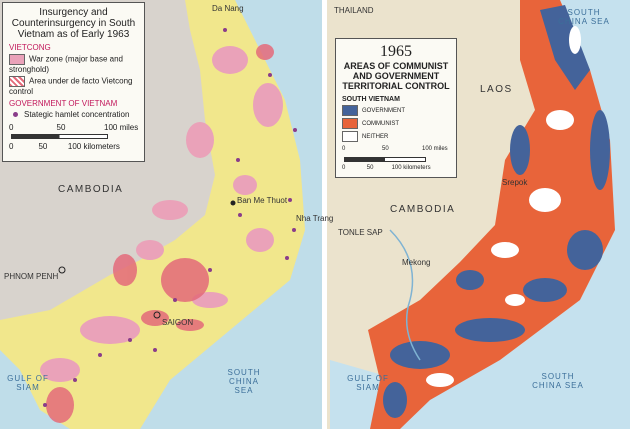  What do you see at coordinates (31, 276) in the screenshot?
I see `place-label: PHNOM PENH` at bounding box center [31, 276].